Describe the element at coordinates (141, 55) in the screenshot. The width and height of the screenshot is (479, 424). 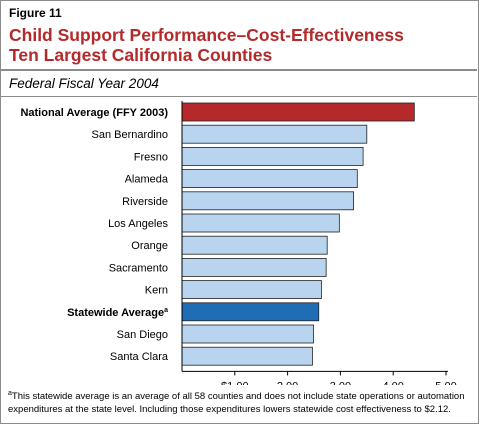
I see `chart-title-line-2: Ten Largest California Counties` at that location.